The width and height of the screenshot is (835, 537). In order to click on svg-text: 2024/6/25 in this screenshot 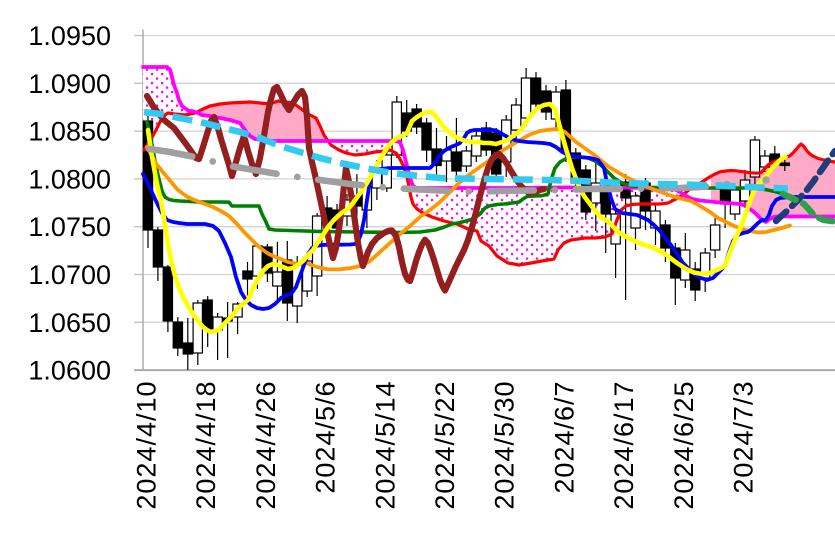, I will do `click(684, 445)`.